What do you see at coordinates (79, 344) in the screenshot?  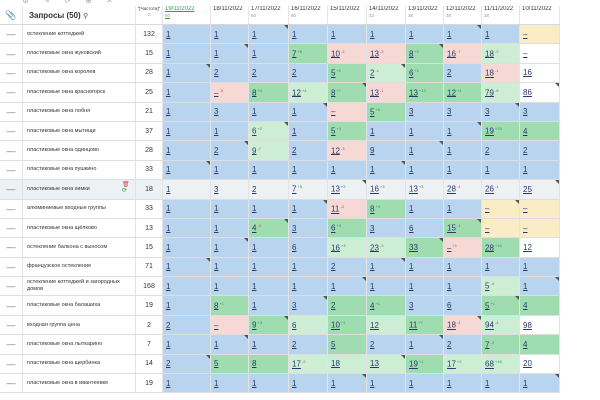 I see `query-cell: пластиковые окна лыткарино` at bounding box center [79, 344].